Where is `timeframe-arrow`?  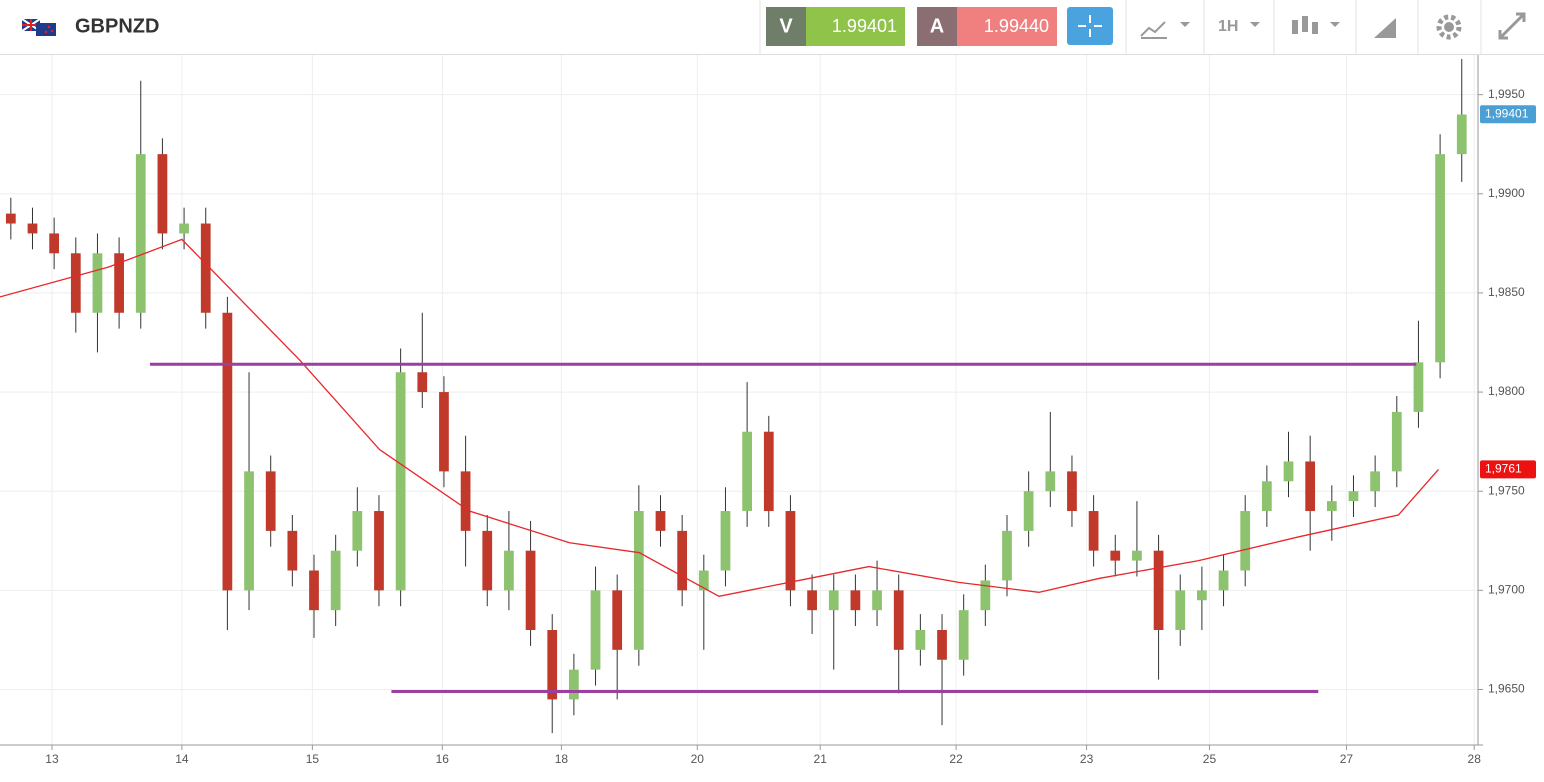
timeframe-arrow is located at coordinates (1255, 24).